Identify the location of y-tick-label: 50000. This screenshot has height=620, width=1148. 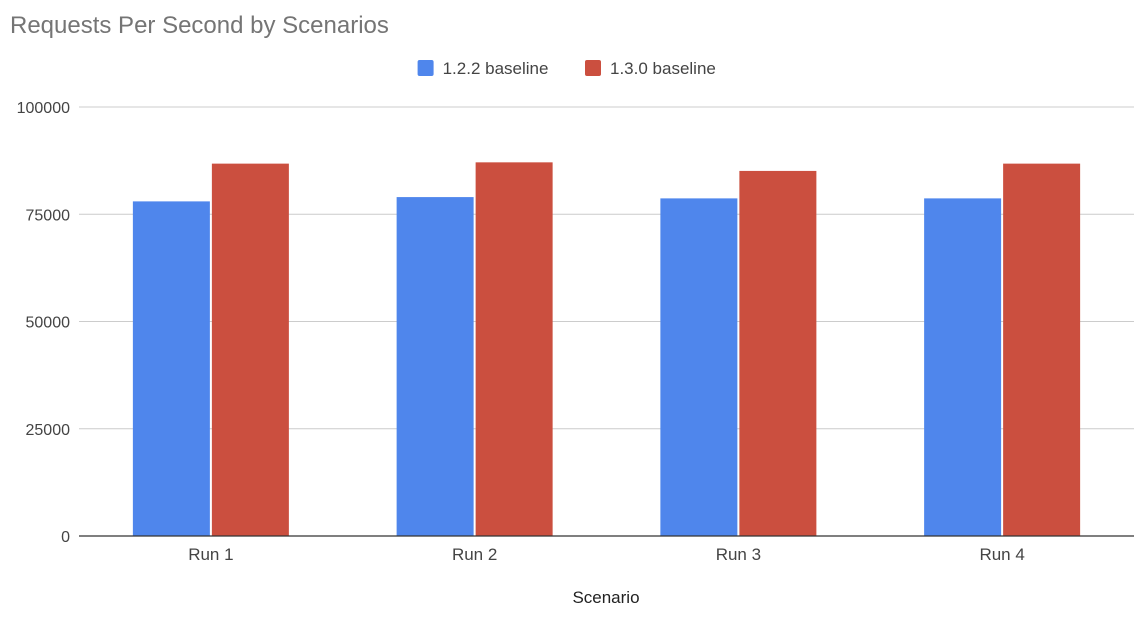
(48, 323).